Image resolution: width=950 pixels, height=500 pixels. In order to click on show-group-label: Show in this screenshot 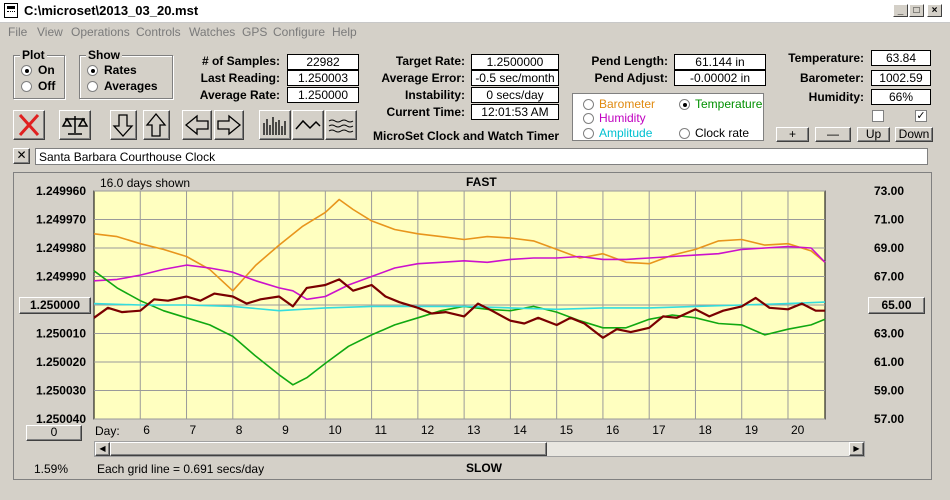, I will do `click(104, 55)`.